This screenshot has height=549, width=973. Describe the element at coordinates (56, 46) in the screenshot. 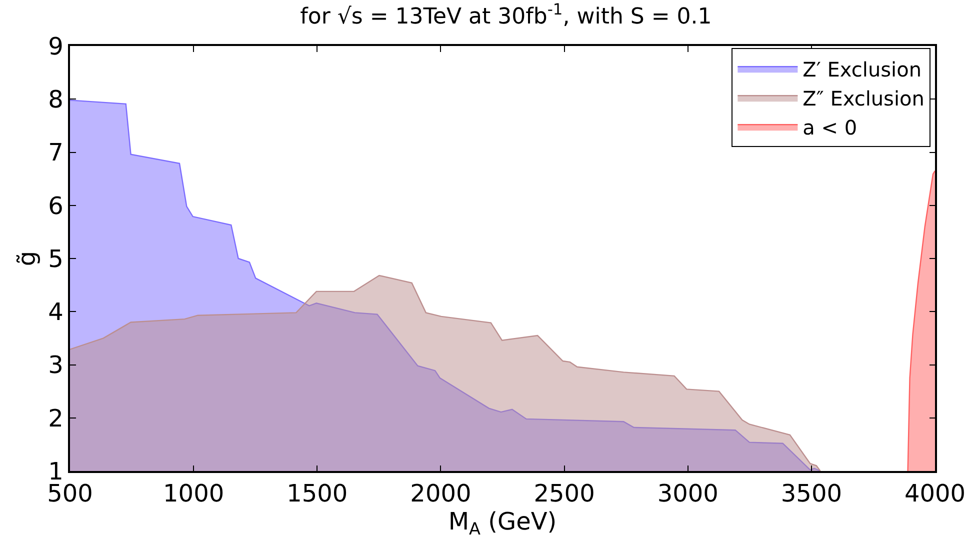

I see `y-tick-label: 9` at that location.